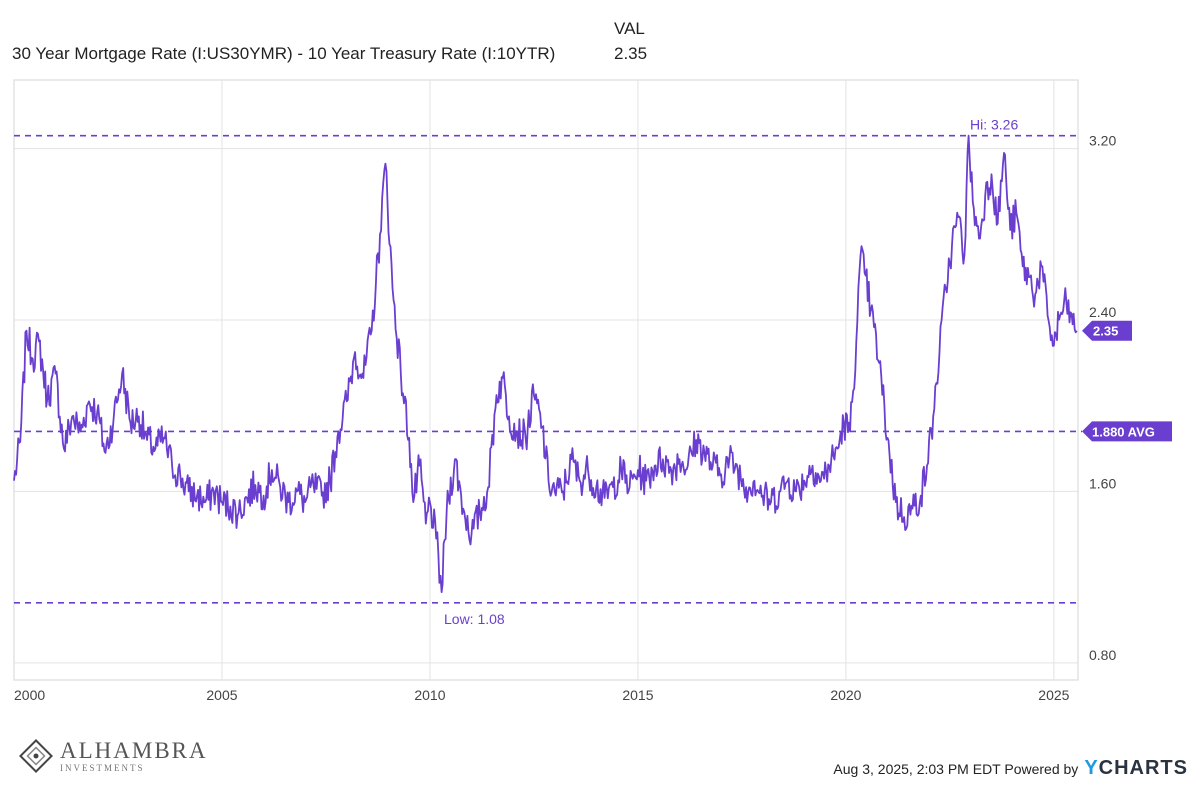  What do you see at coordinates (36, 756) in the screenshot?
I see `alhambra-diamond-icon` at bounding box center [36, 756].